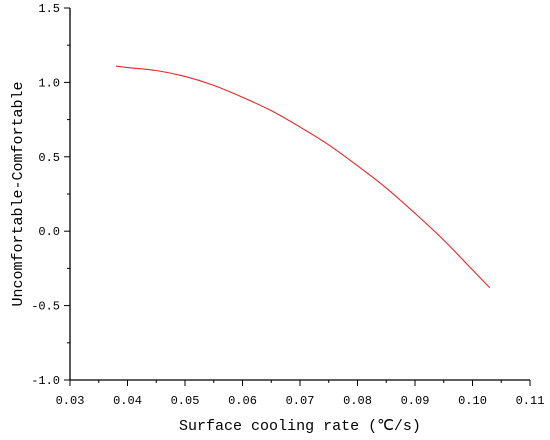  I want to click on x-tick-label: 0.05, so click(185, 401).